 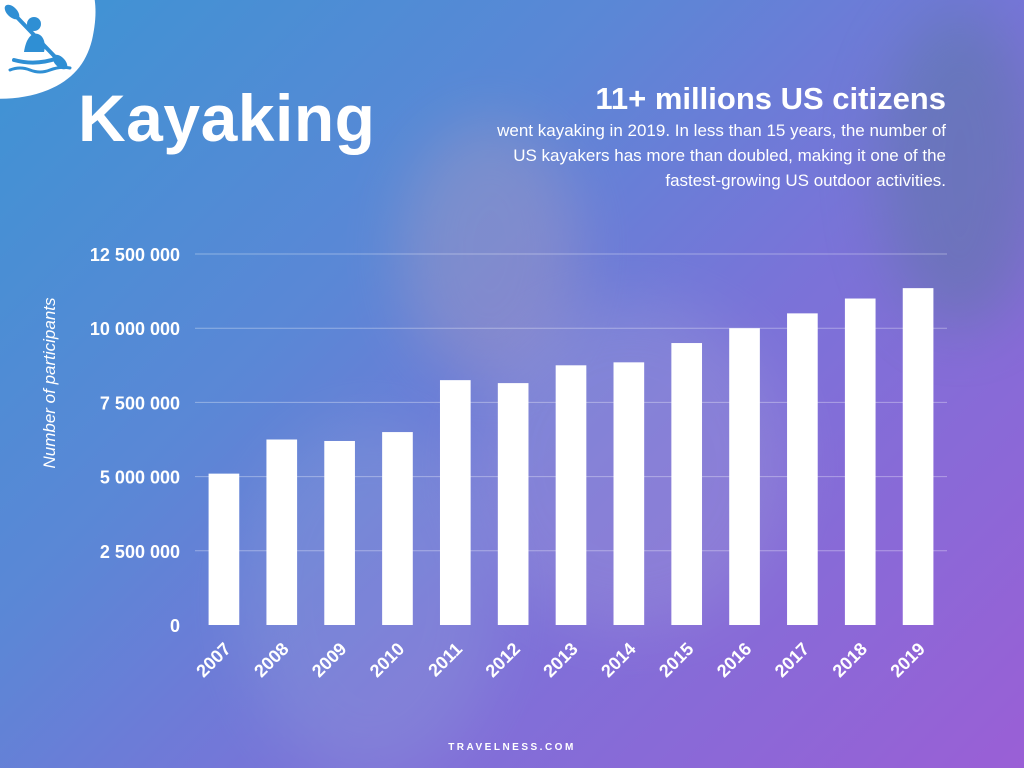 What do you see at coordinates (734, 660) in the screenshot?
I see `x-tick-label: 2016` at bounding box center [734, 660].